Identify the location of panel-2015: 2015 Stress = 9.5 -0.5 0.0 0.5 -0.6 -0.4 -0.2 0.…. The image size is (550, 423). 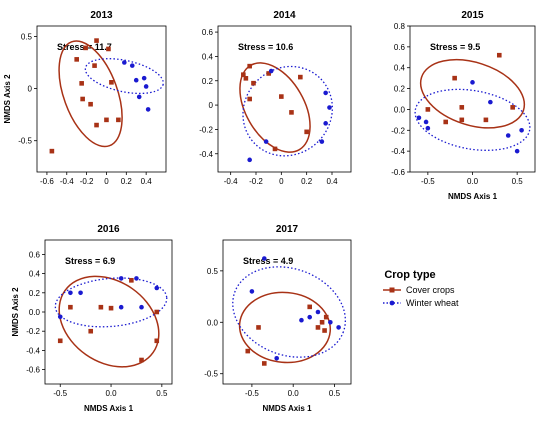
(463, 105).